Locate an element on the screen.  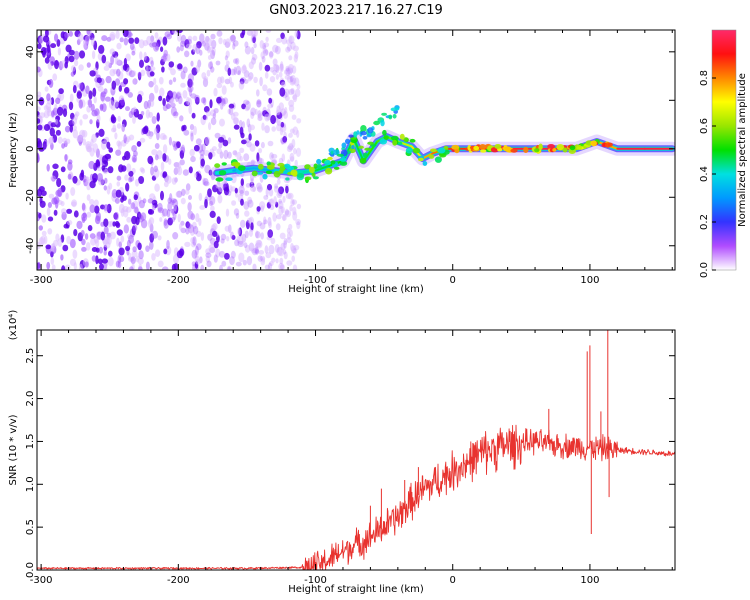
x-tick-label: 100 is located at coordinates (589, 580).